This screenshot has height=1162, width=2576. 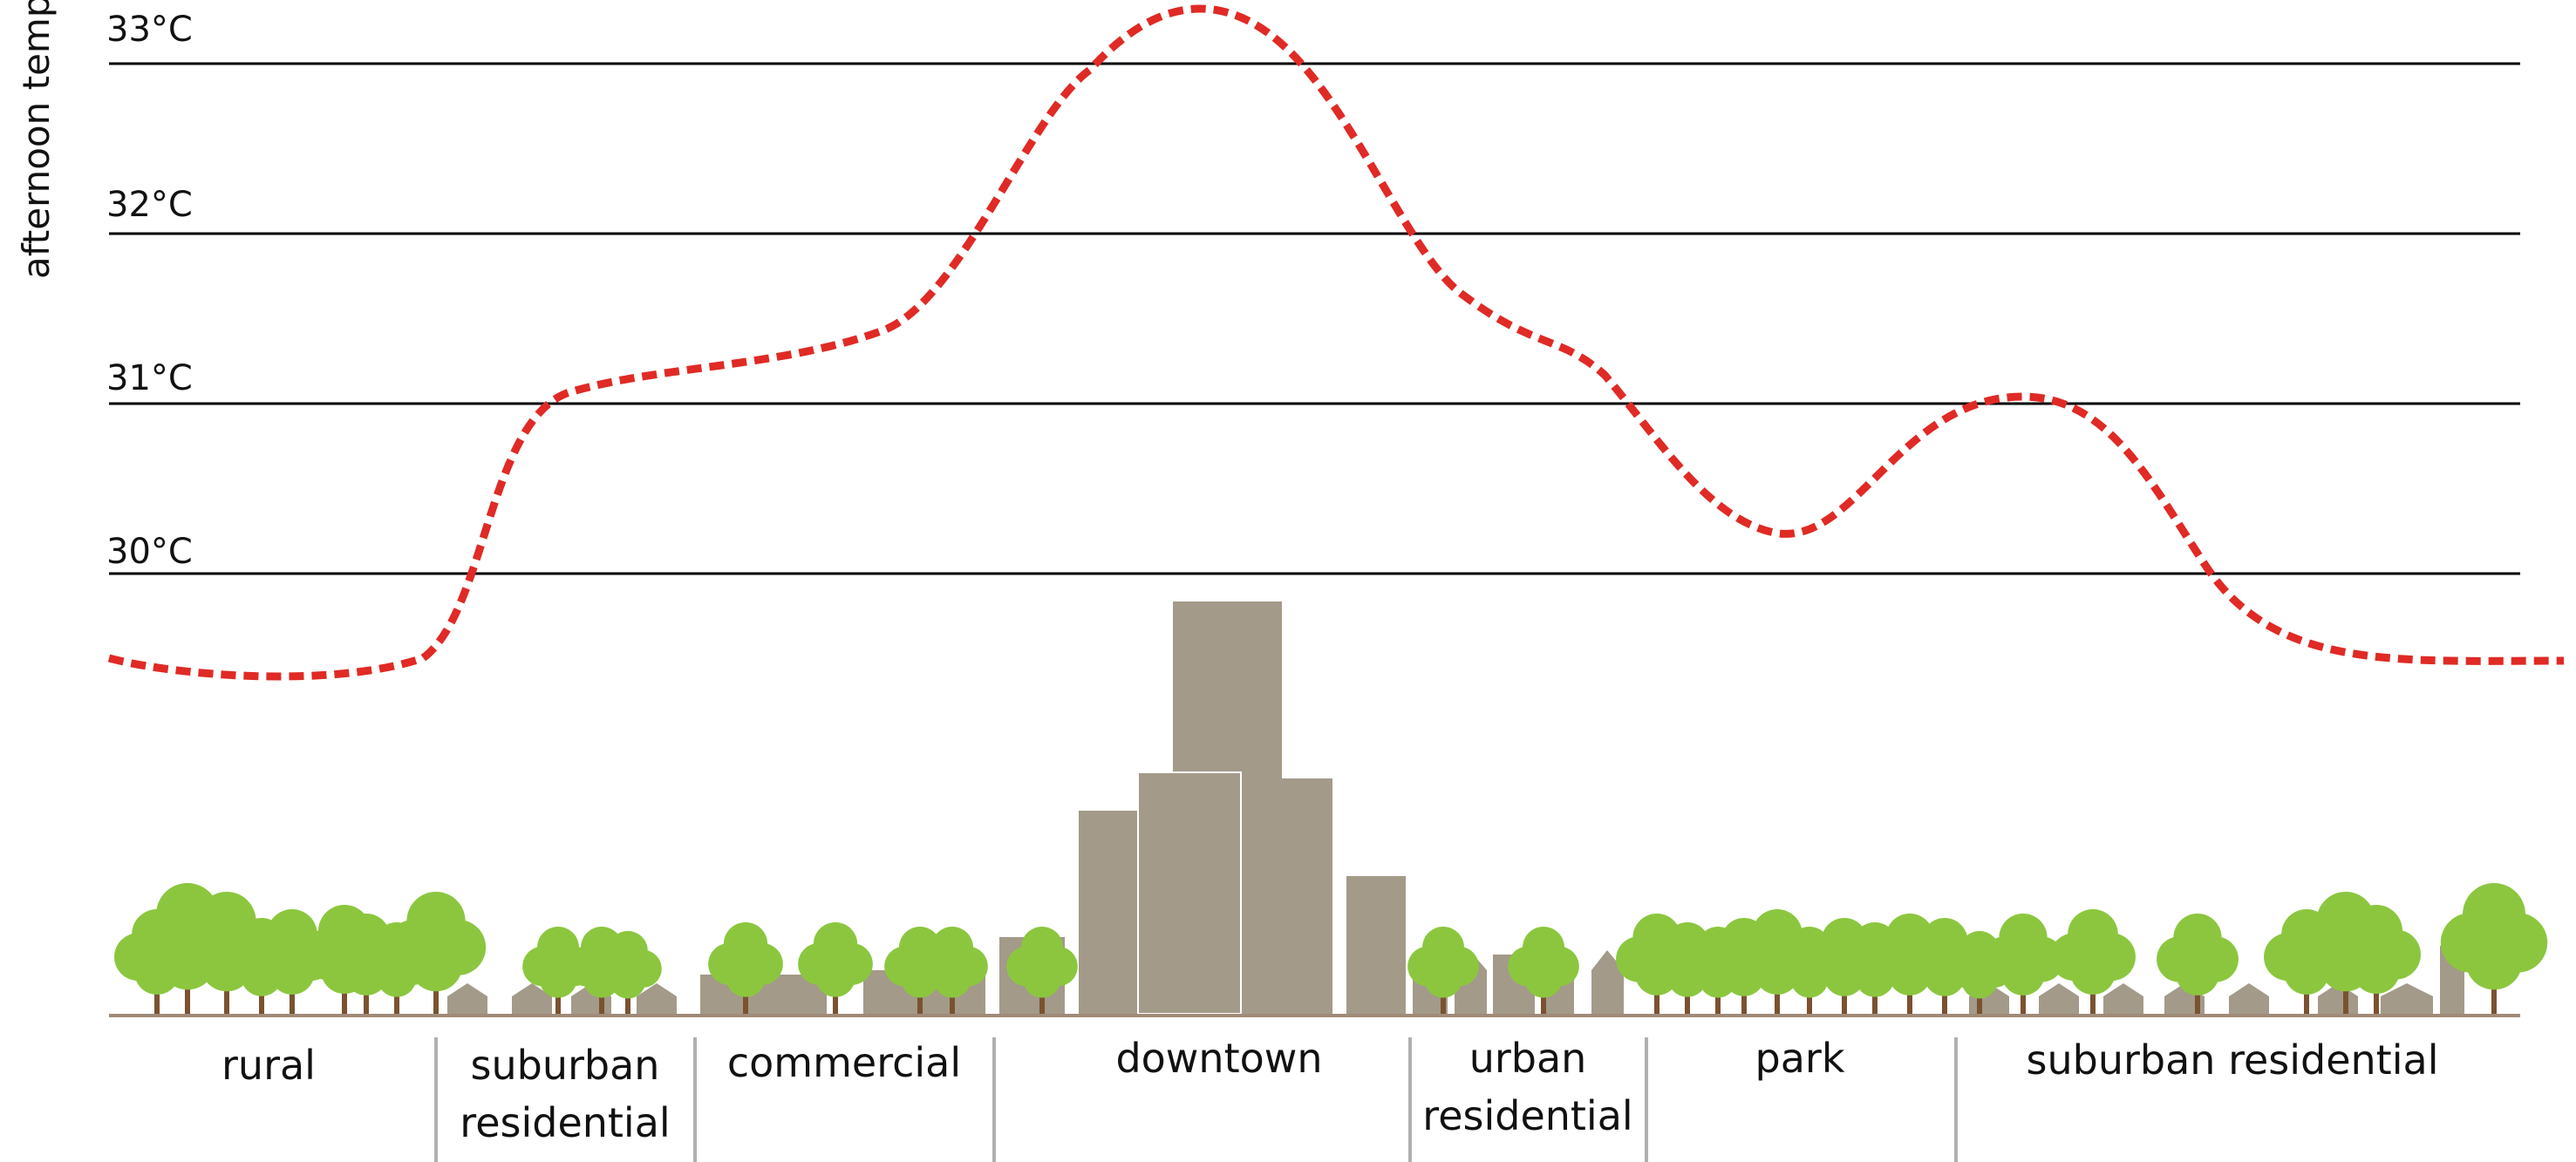 What do you see at coordinates (844, 1062) in the screenshot?
I see `zone-label-commercial: commercial` at bounding box center [844, 1062].